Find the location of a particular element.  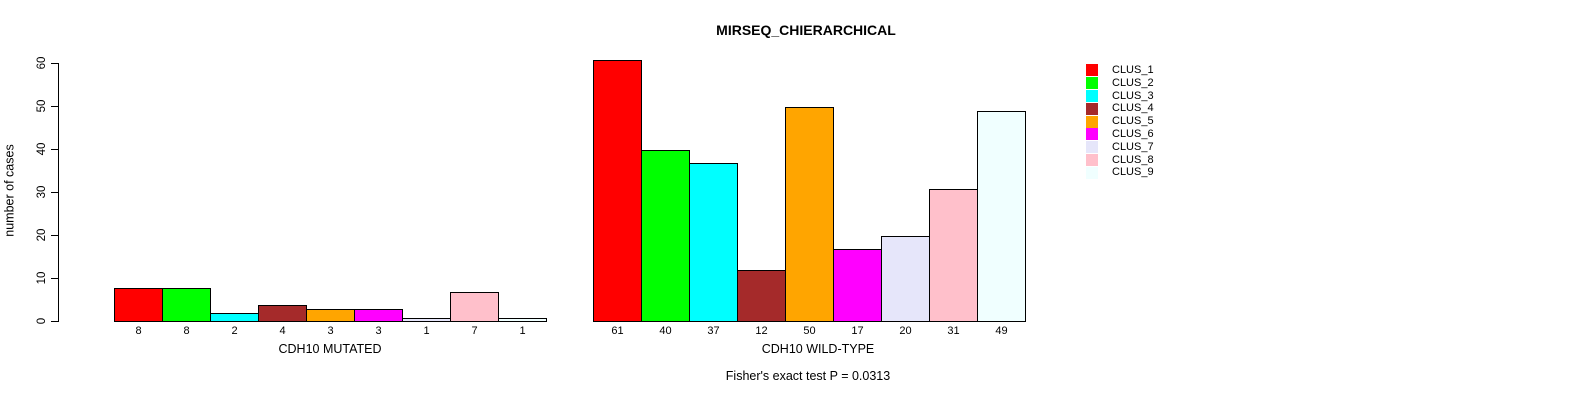

y-axis-tick-label: 40 is located at coordinates (42, 149).